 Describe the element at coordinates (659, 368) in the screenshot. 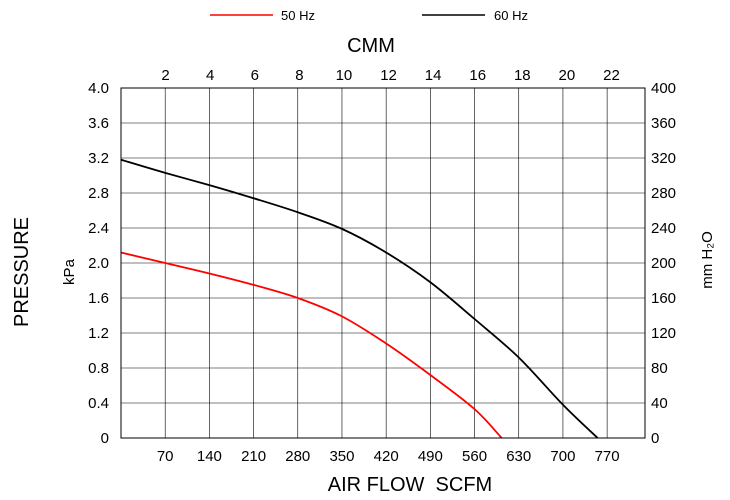

I see `y2-tick-label: 80` at that location.